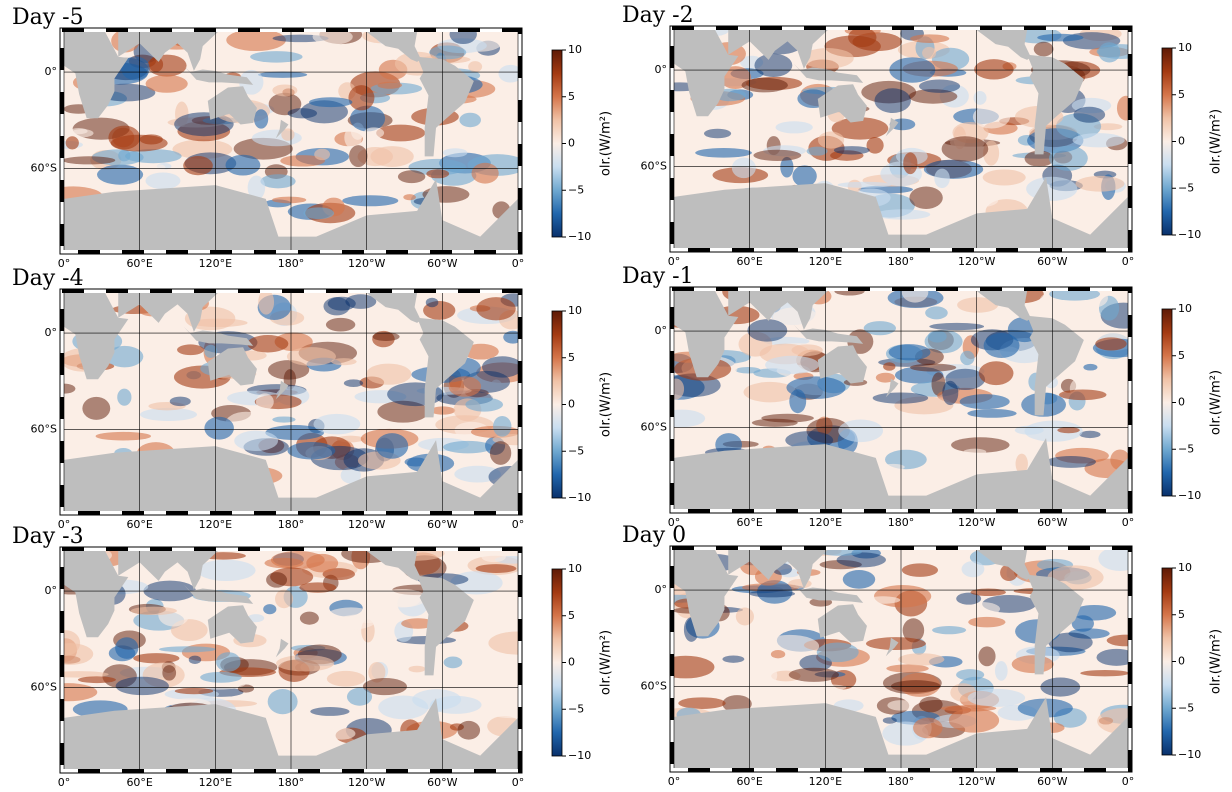 This screenshot has height=792, width=1232. Describe the element at coordinates (291, 141) in the screenshot. I see `map-area` at that location.